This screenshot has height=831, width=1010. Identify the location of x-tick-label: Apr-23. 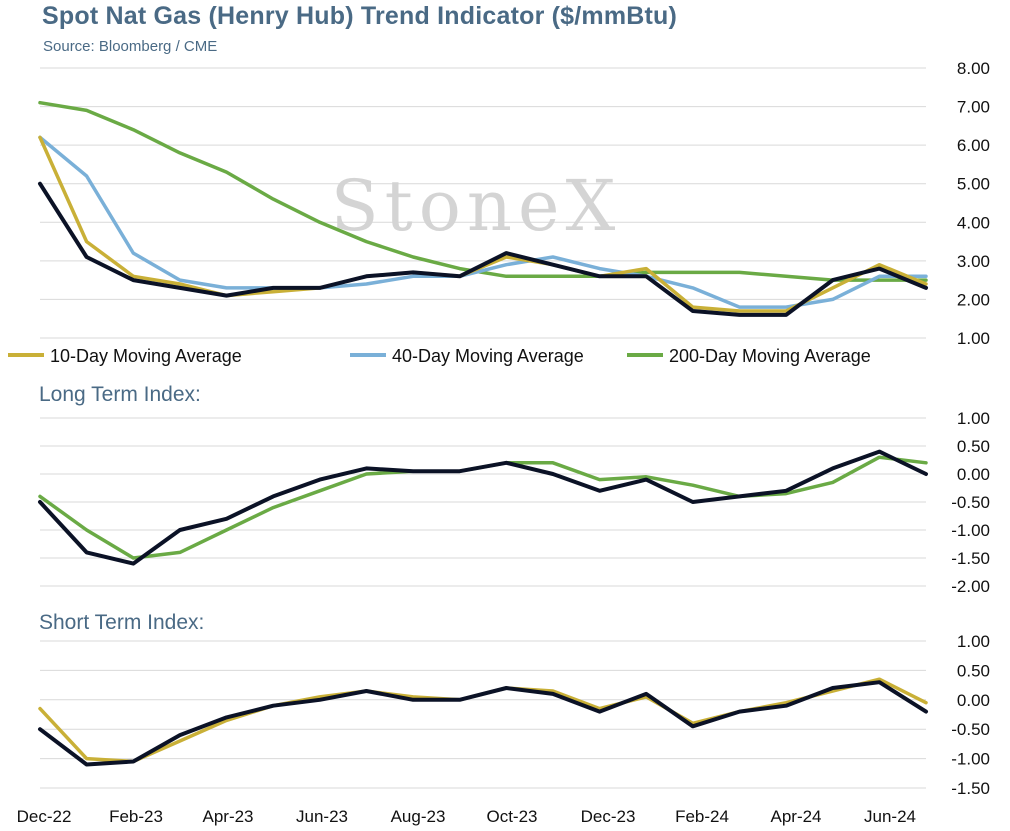
(227, 816).